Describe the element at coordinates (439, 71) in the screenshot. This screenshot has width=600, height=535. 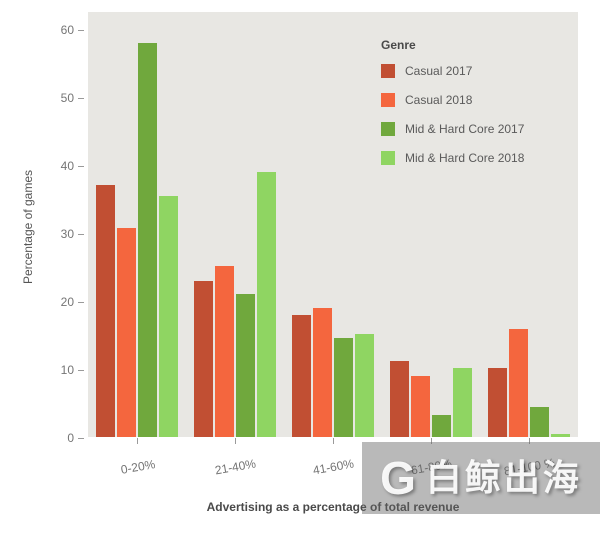
I see `legend-label: Casual 2017` at that location.